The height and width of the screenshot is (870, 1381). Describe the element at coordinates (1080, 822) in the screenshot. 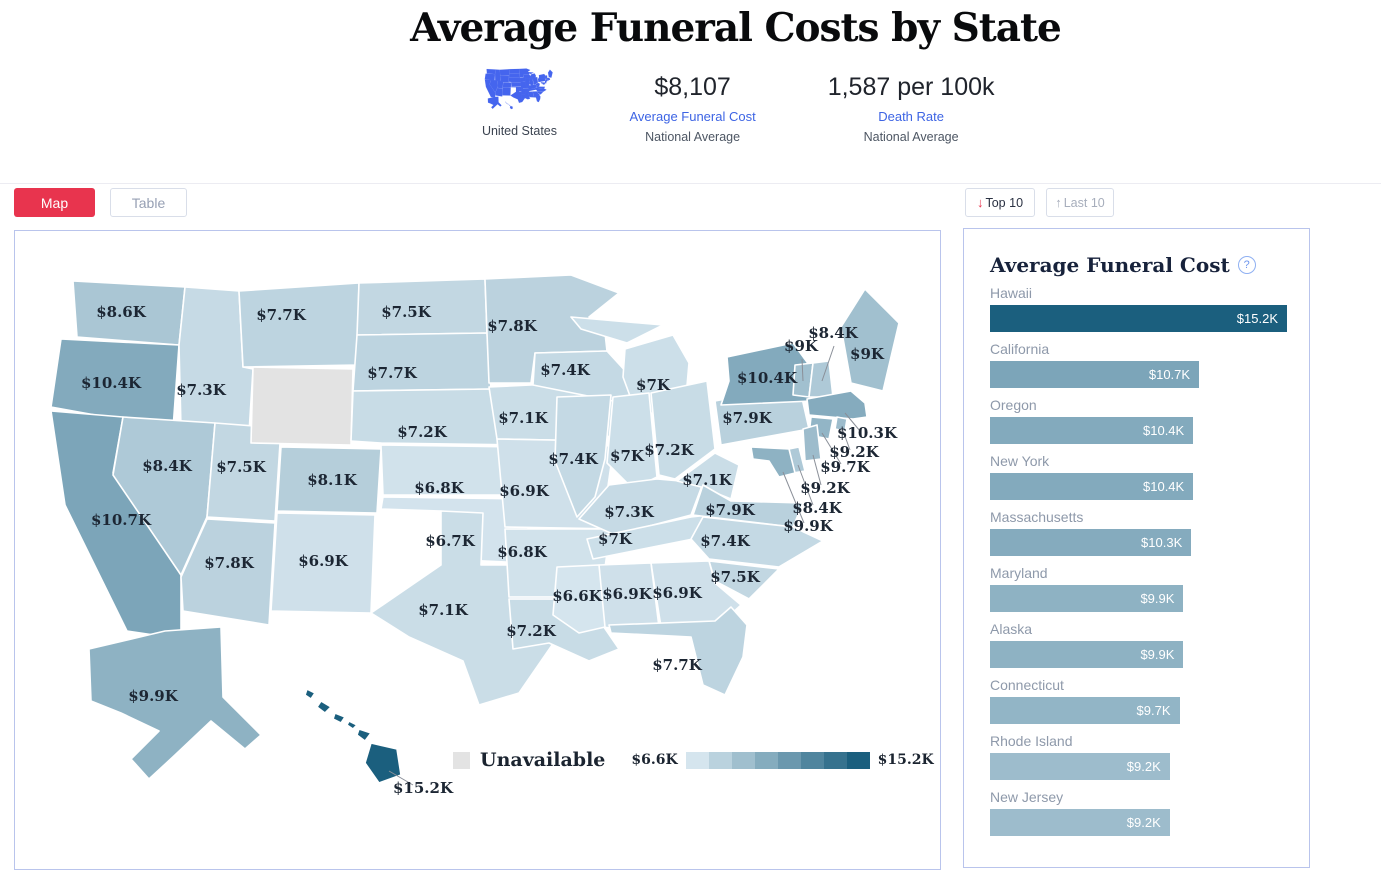

I see `bar-new-jersey: $9.2K` at that location.